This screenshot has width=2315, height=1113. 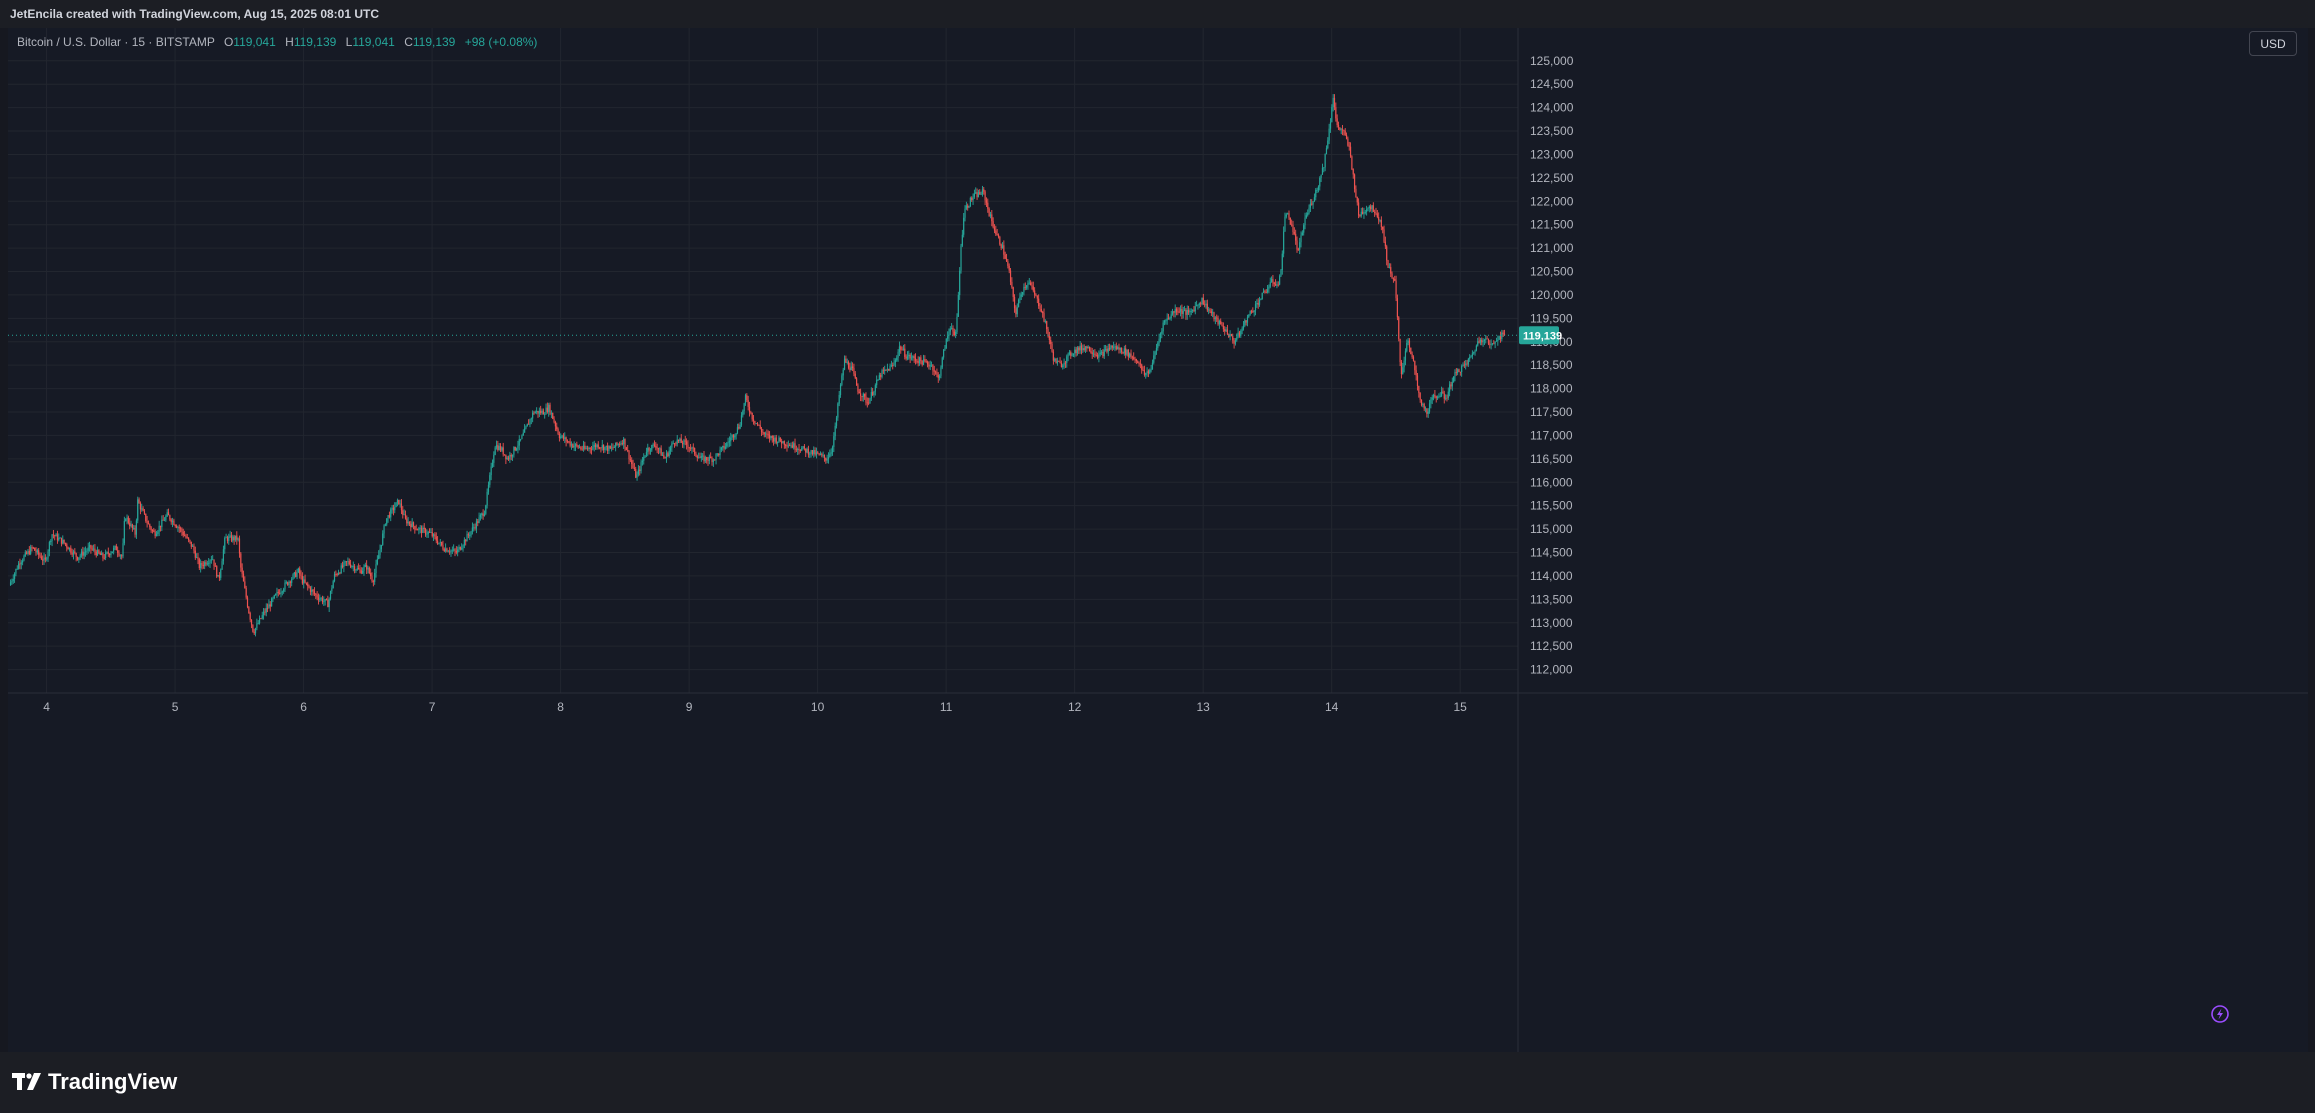 I want to click on legend-change: +98 (+0.08%), so click(x=501, y=42).